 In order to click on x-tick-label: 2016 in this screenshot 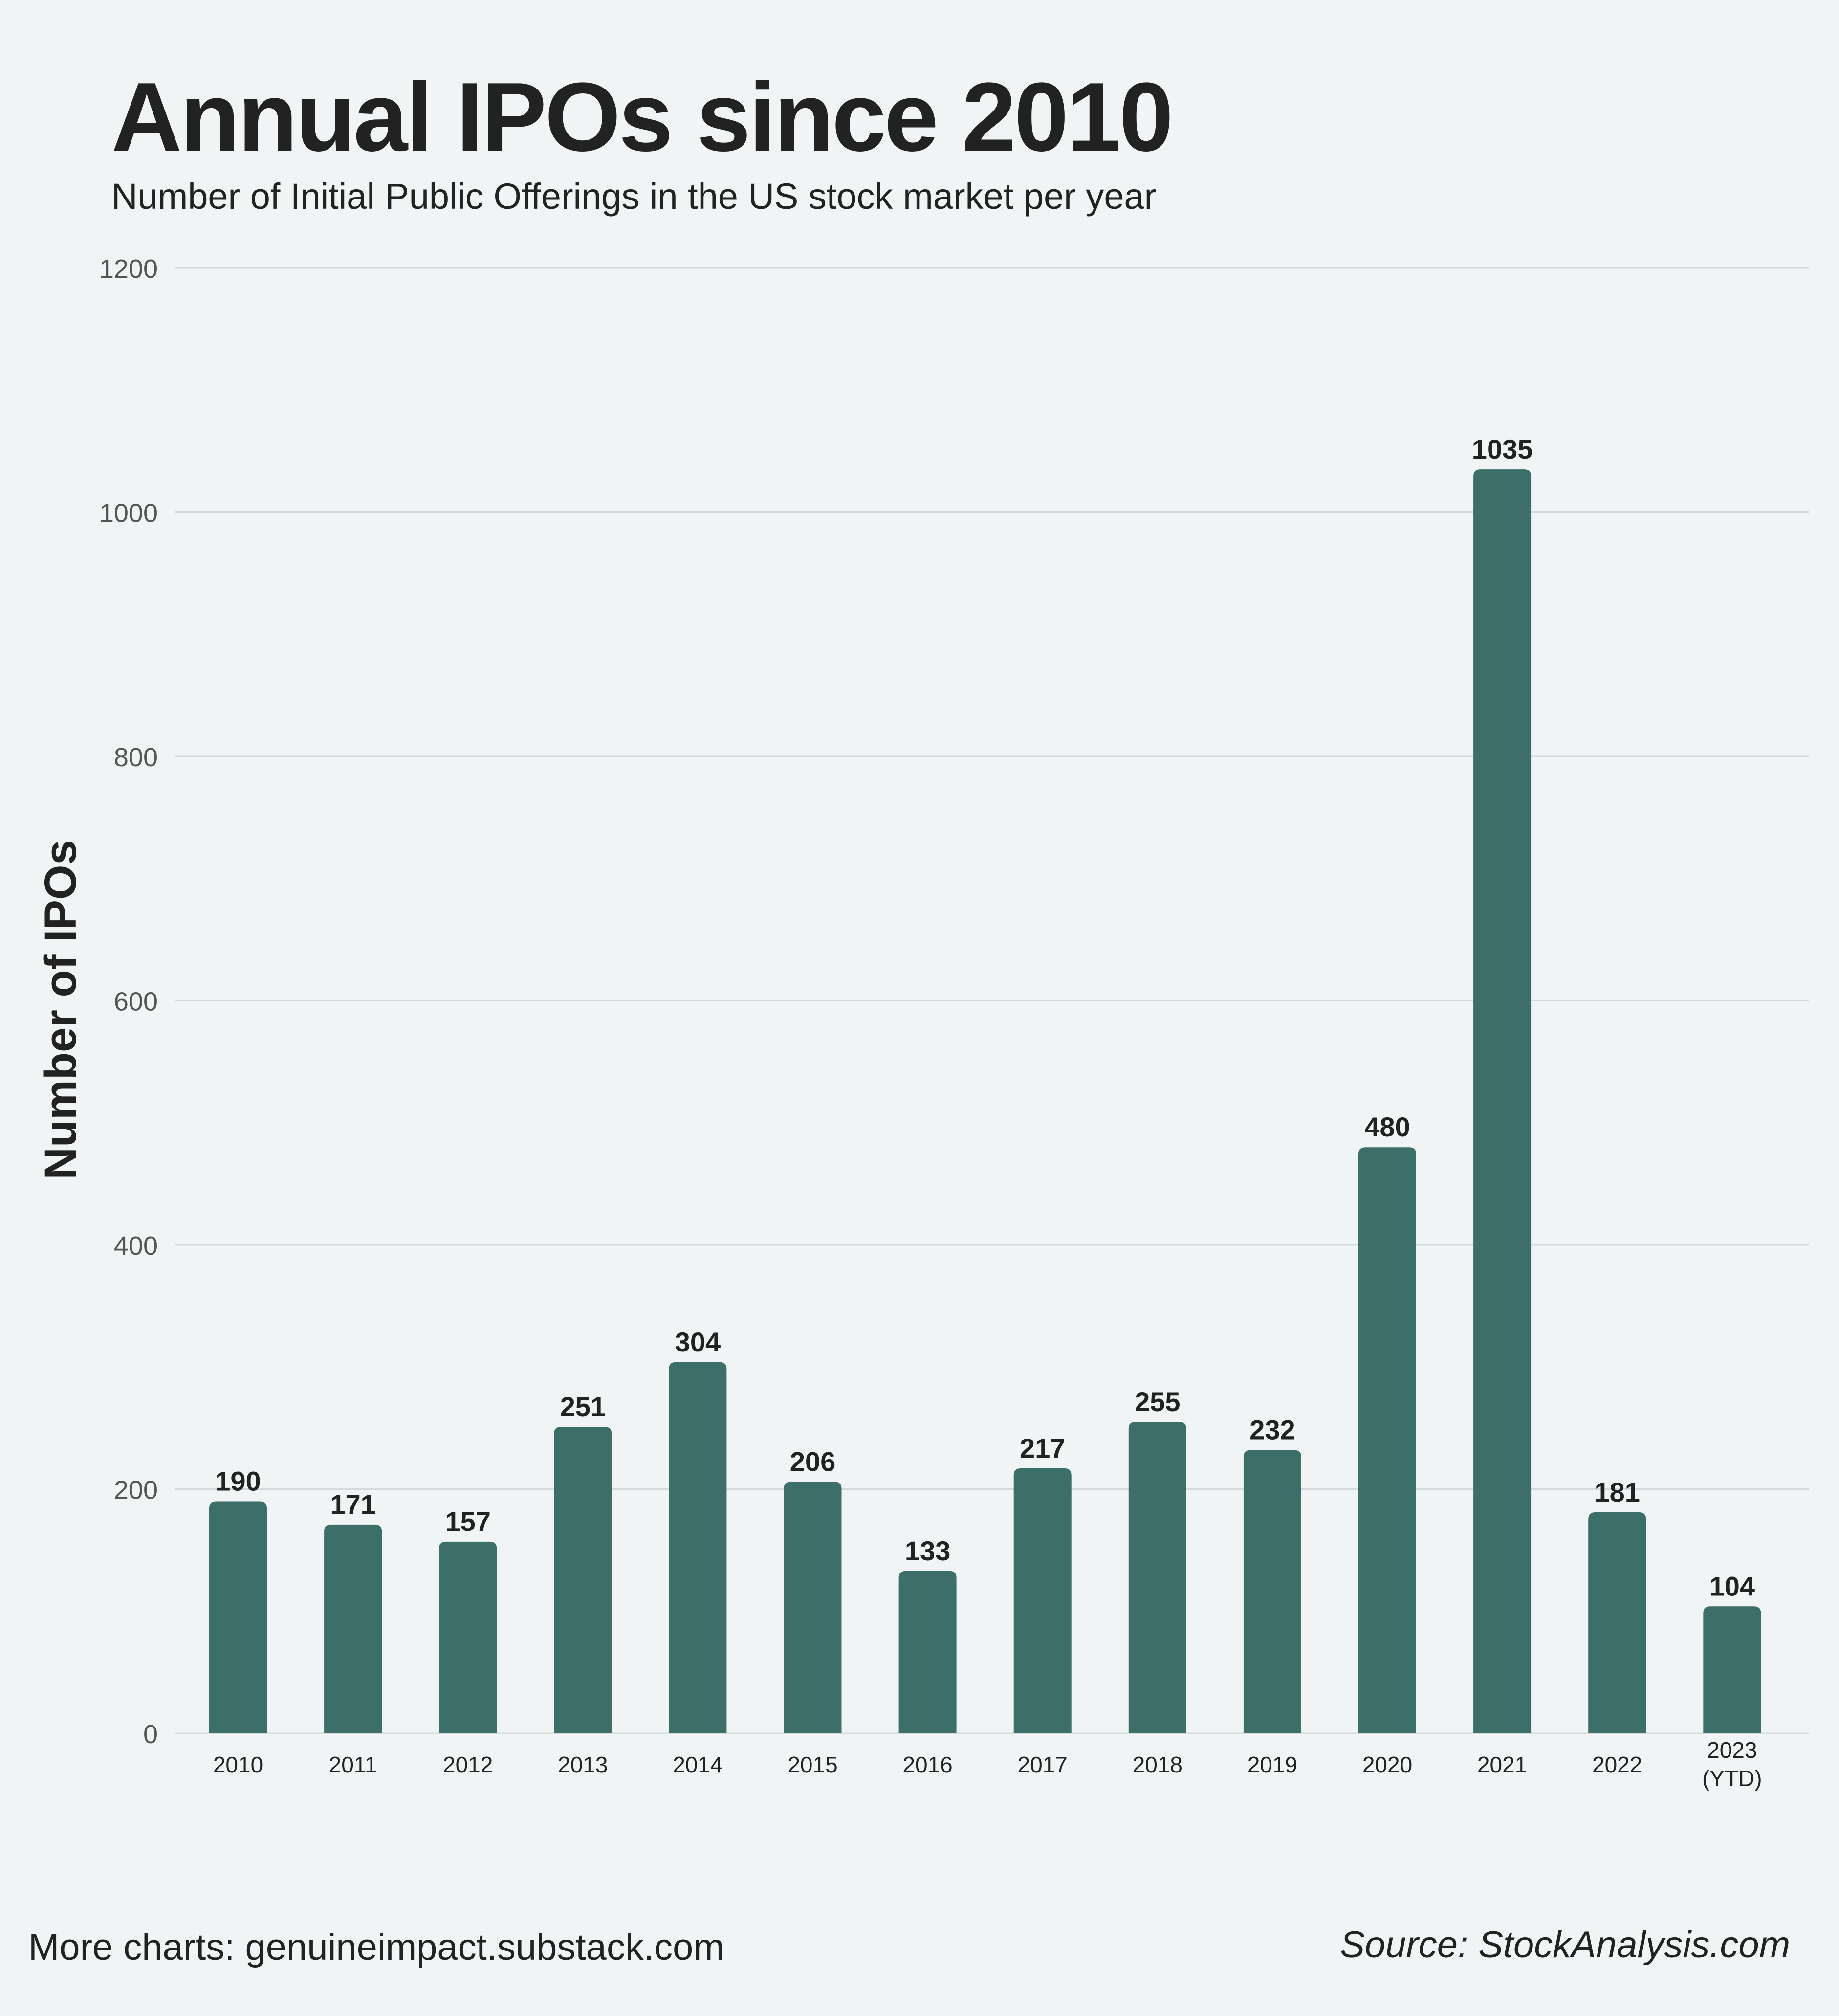, I will do `click(927, 1764)`.